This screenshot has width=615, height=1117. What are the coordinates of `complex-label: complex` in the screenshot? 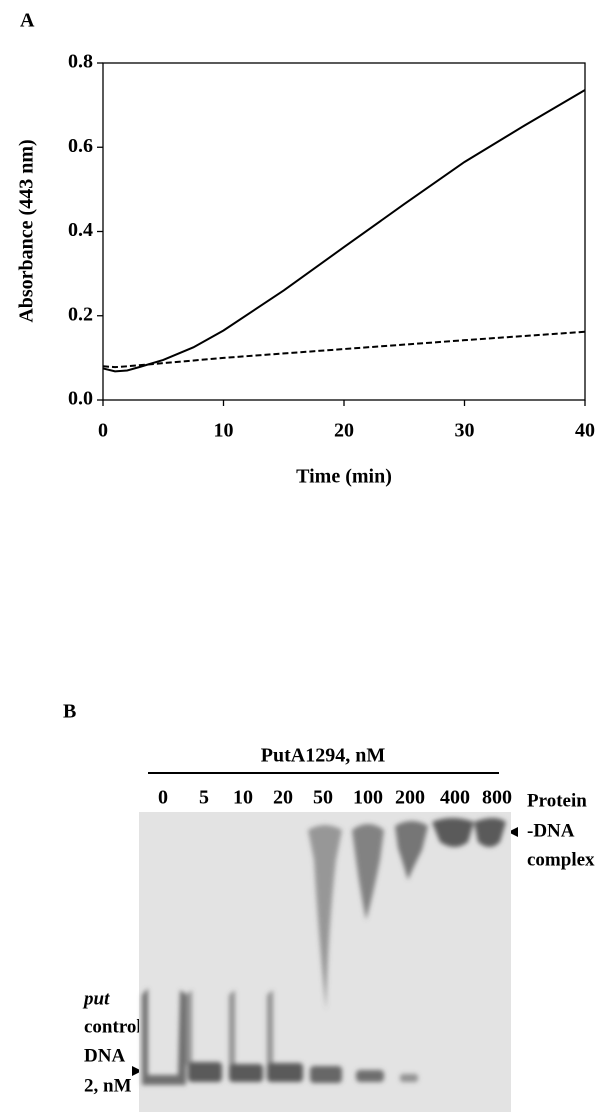 It's located at (561, 859).